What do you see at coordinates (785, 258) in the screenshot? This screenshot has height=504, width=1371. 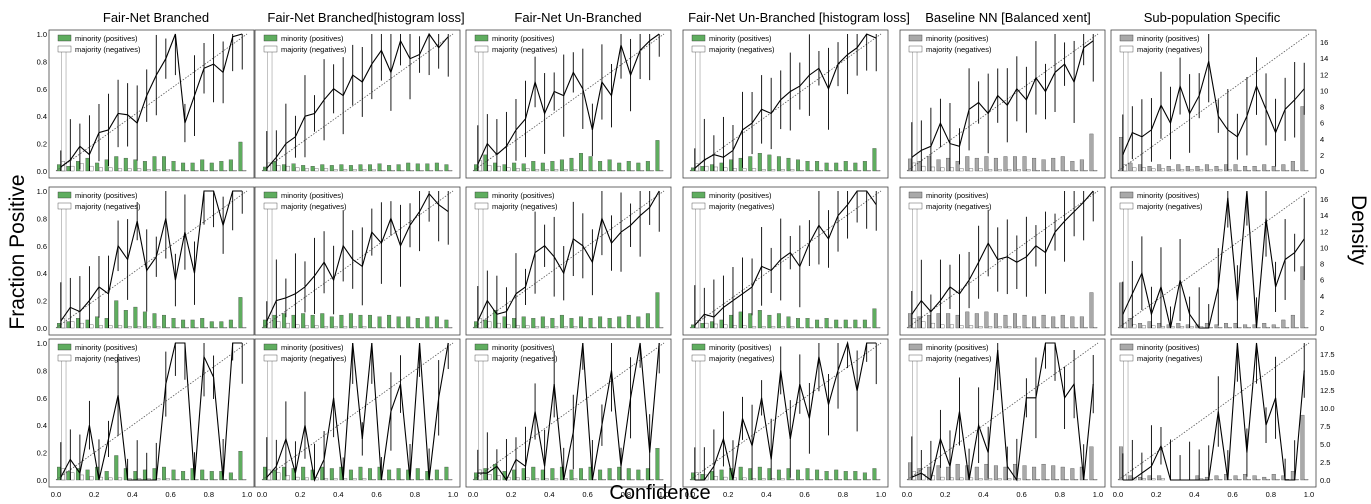 I see `calibration-curve` at bounding box center [785, 258].